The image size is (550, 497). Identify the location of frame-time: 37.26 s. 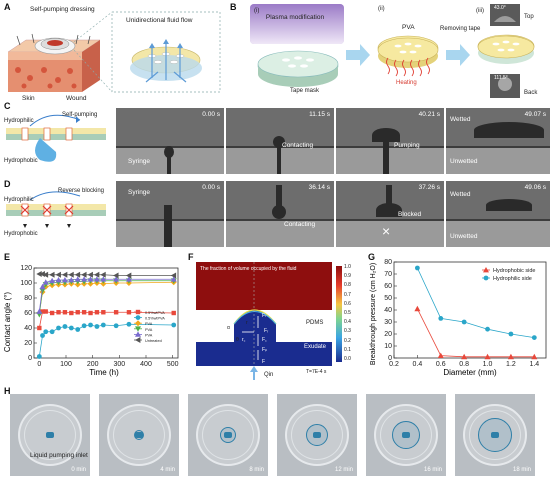
(429, 187).